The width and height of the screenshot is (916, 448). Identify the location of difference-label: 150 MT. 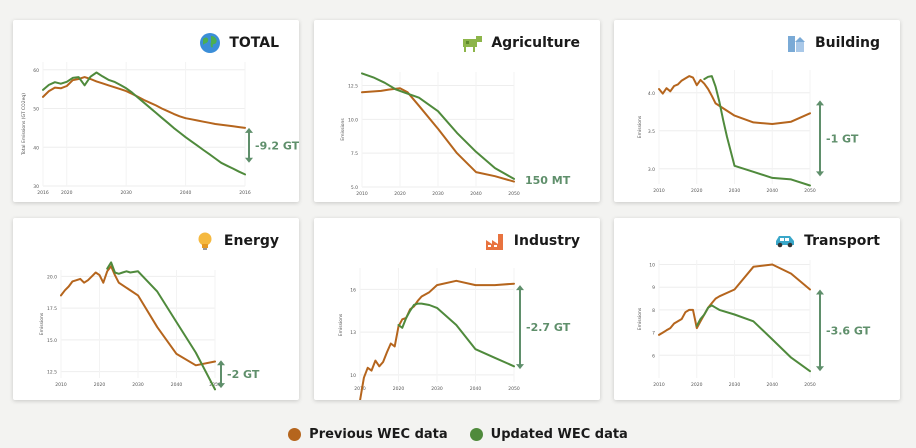
(548, 180).